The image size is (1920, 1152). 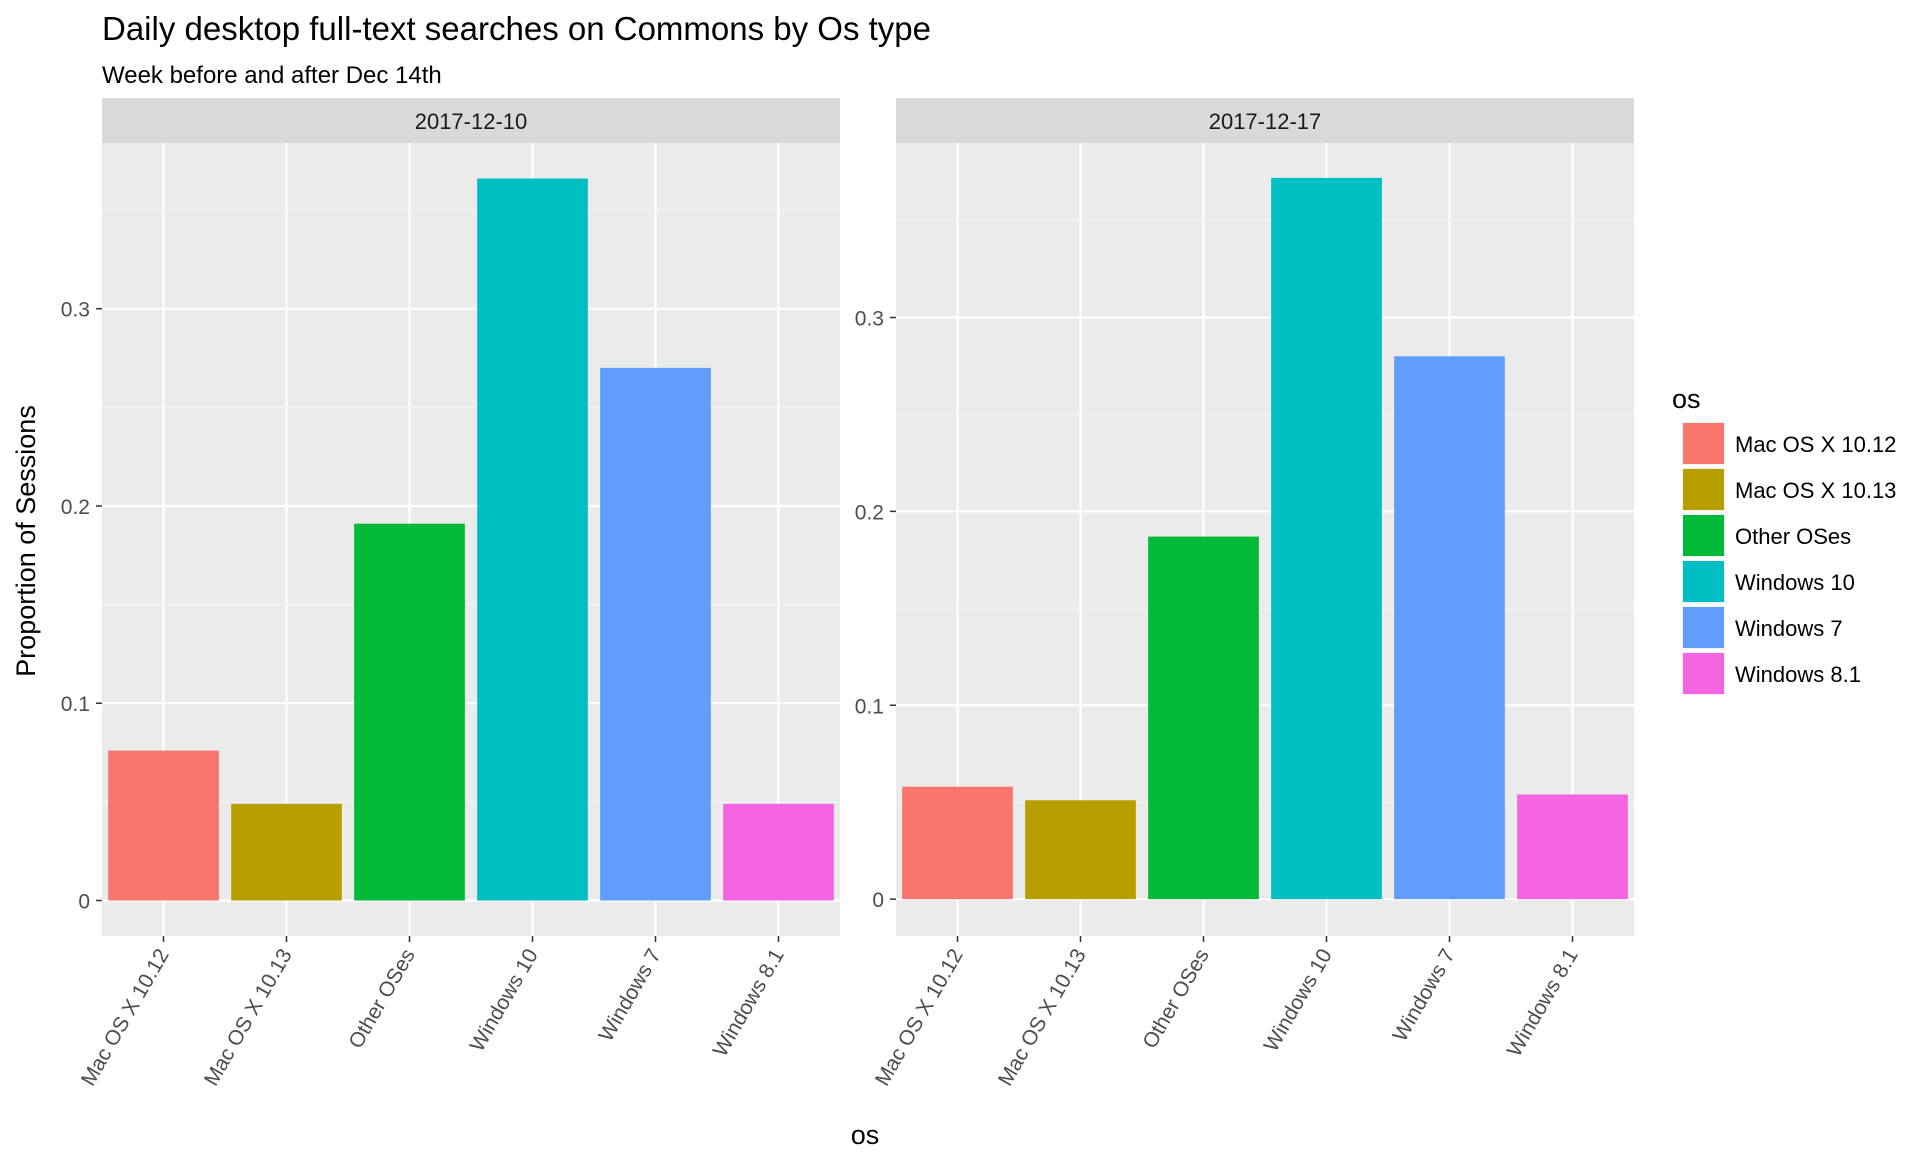 I want to click on legend-label: Mac OS X 10.13, so click(x=1815, y=490).